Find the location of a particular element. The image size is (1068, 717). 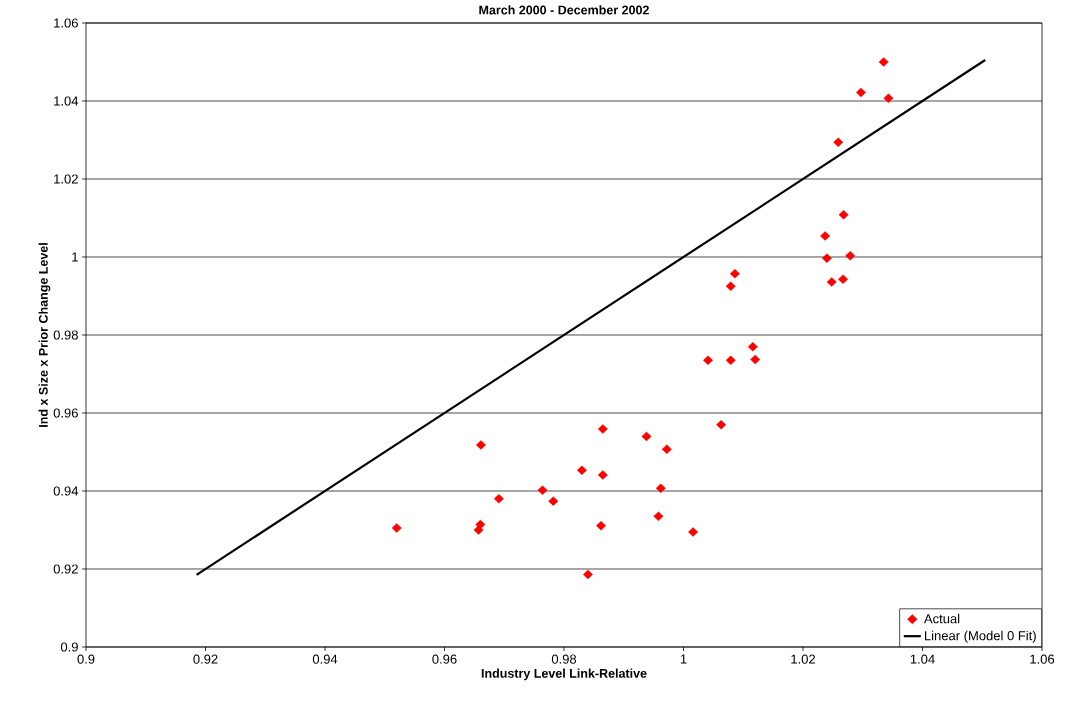

x-tick-label: 0.92 is located at coordinates (205, 659).